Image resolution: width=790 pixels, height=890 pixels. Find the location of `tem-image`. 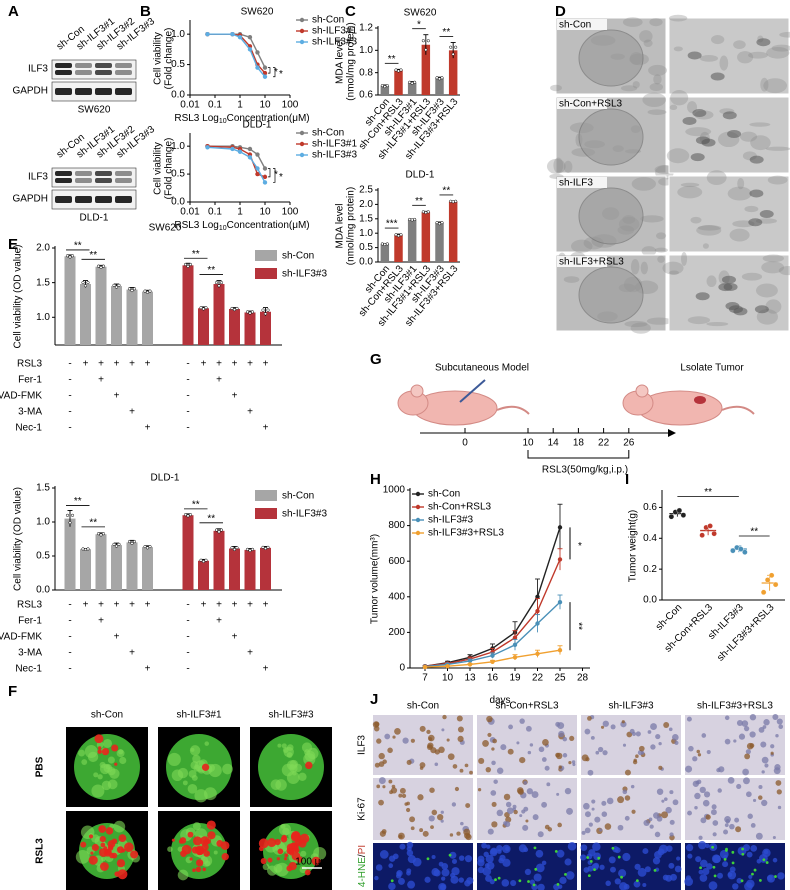

tem-image is located at coordinates (729, 214).